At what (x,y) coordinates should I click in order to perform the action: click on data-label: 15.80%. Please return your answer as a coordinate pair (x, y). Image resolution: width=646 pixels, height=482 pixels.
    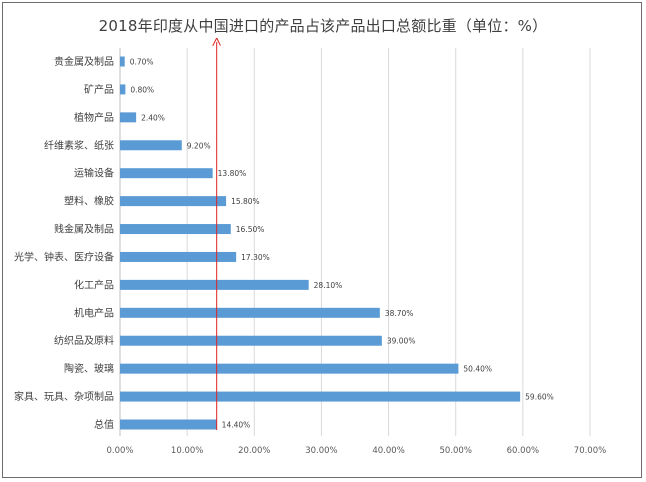
    Looking at the image, I should click on (245, 201).